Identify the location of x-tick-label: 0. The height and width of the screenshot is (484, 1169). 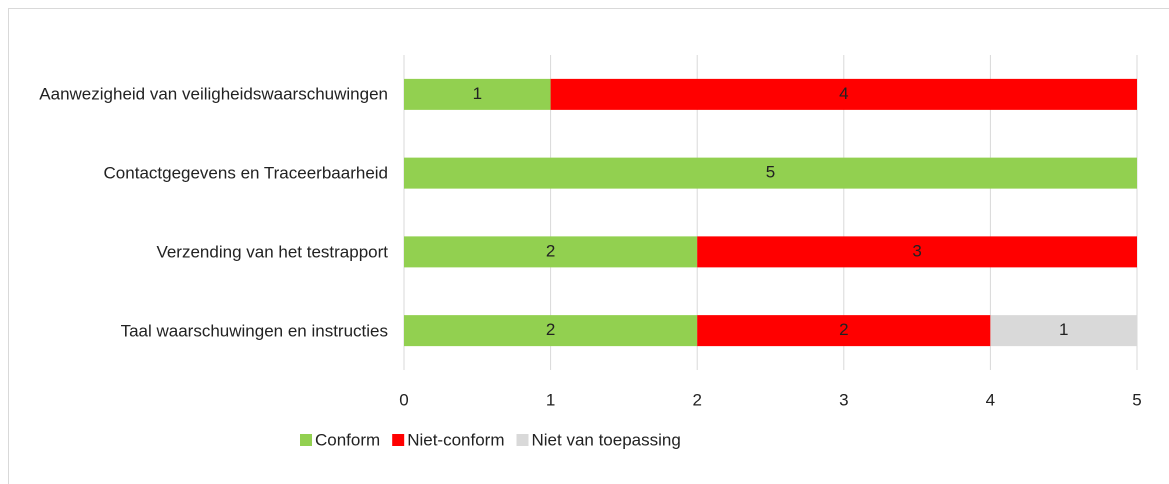
(403, 399).